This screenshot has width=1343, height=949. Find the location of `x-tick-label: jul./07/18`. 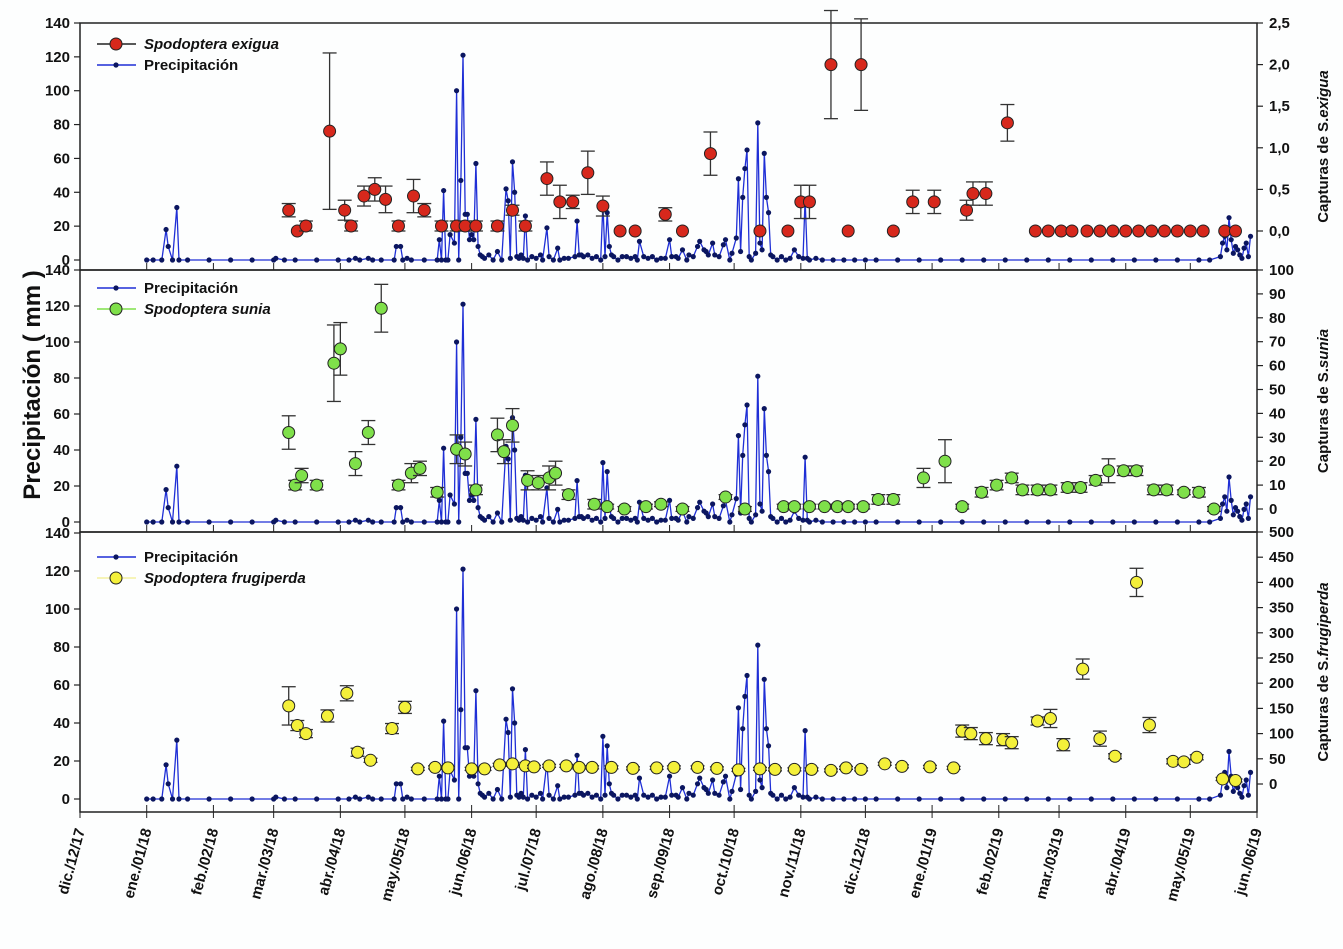

x-tick-label: jul./07/18 is located at coordinates (528, 860).